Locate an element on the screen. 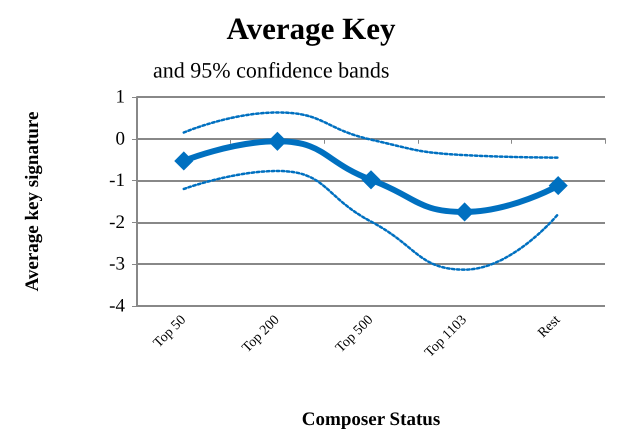  y-tick-label: -2 is located at coordinates (117, 222).